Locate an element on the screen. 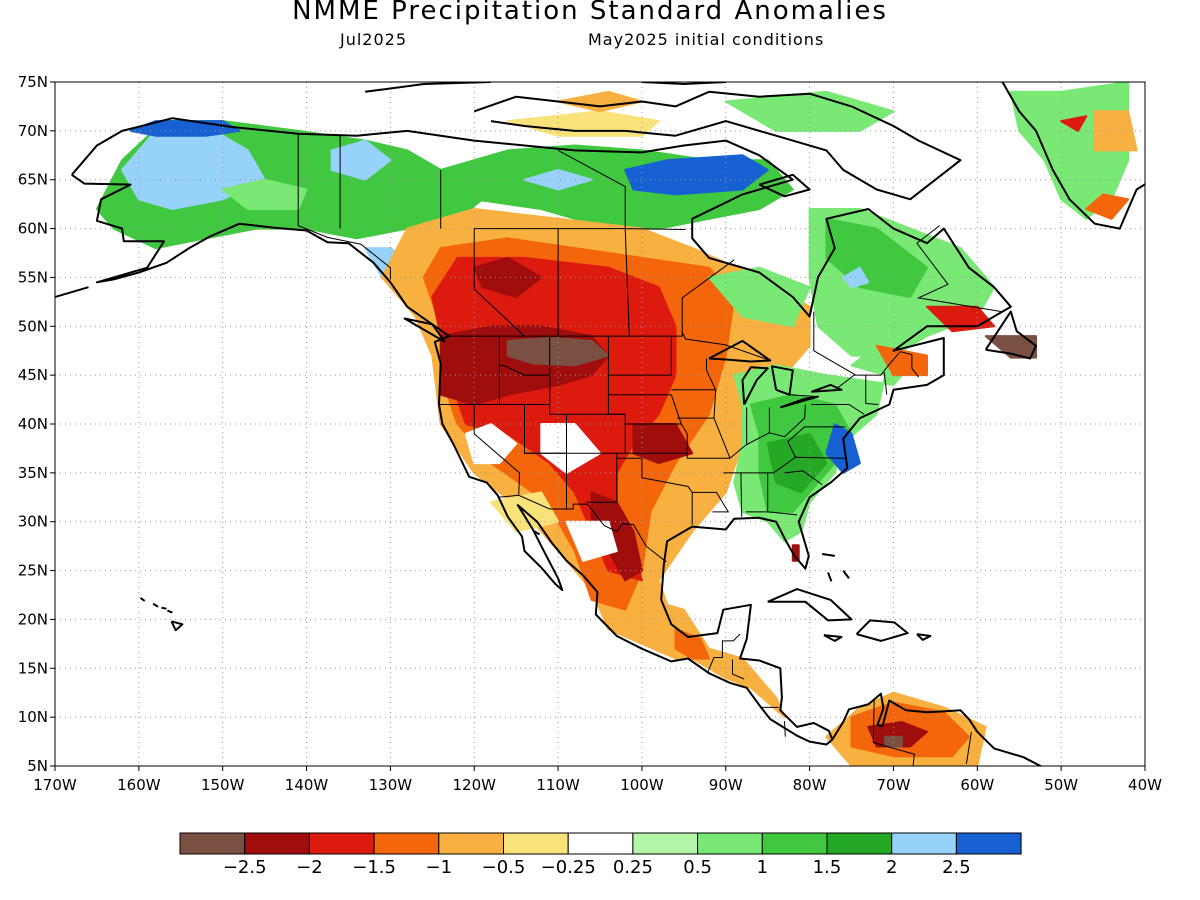  lat-tick-label: 50N is located at coordinates (33, 326).